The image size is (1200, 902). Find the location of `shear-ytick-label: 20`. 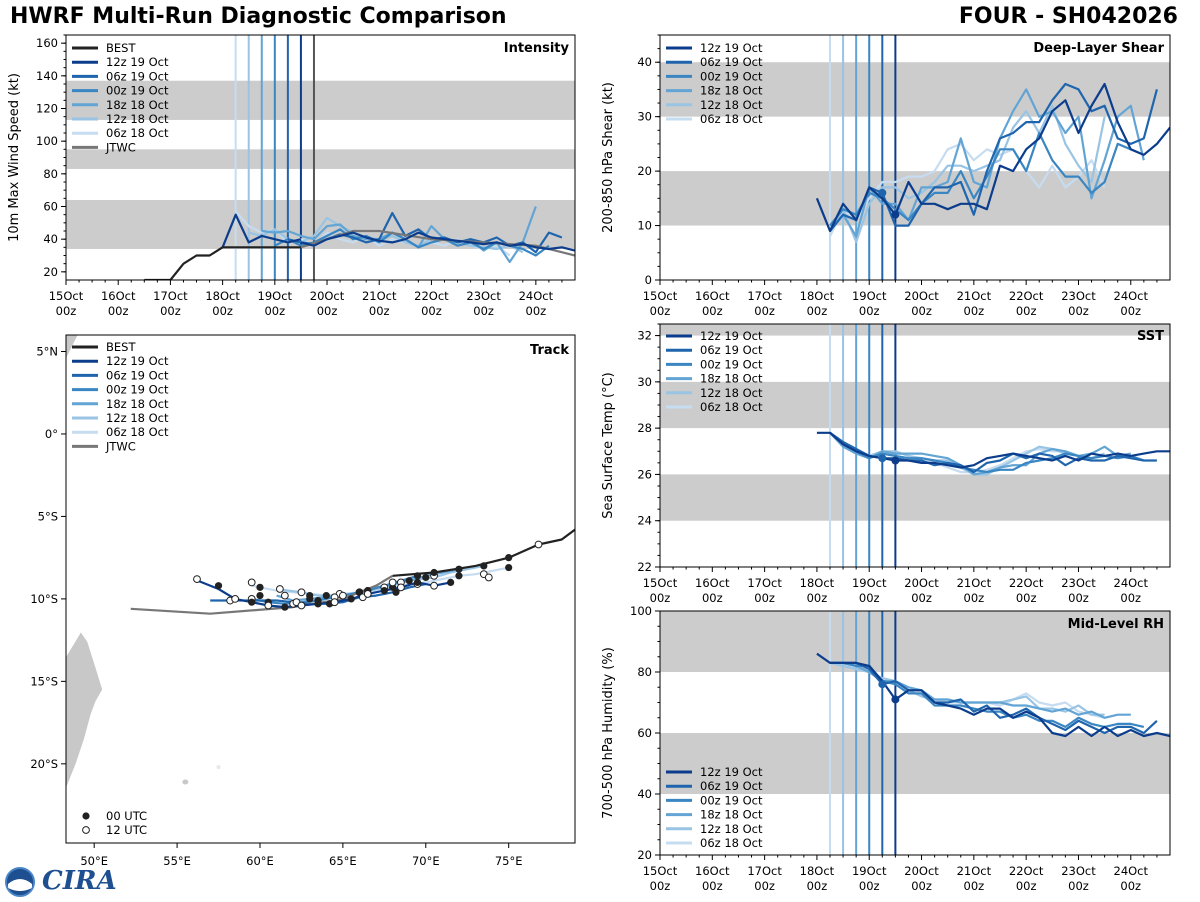

shear-ytick-label: 20 is located at coordinates (644, 171).